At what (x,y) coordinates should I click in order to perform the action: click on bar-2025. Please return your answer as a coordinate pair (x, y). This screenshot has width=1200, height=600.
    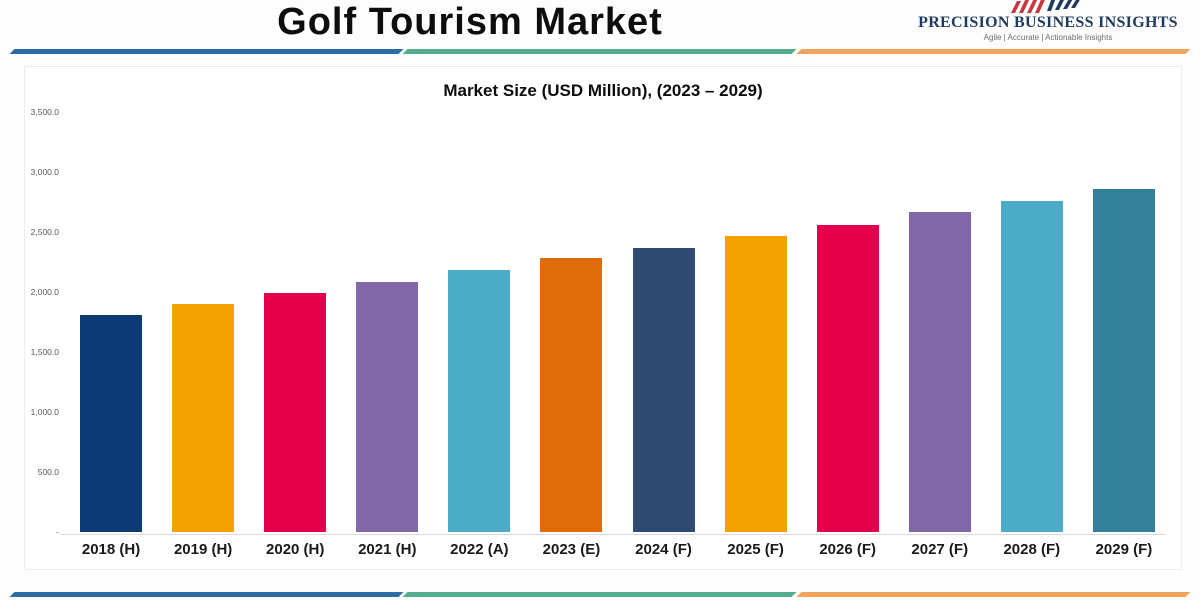
    Looking at the image, I should click on (755, 384).